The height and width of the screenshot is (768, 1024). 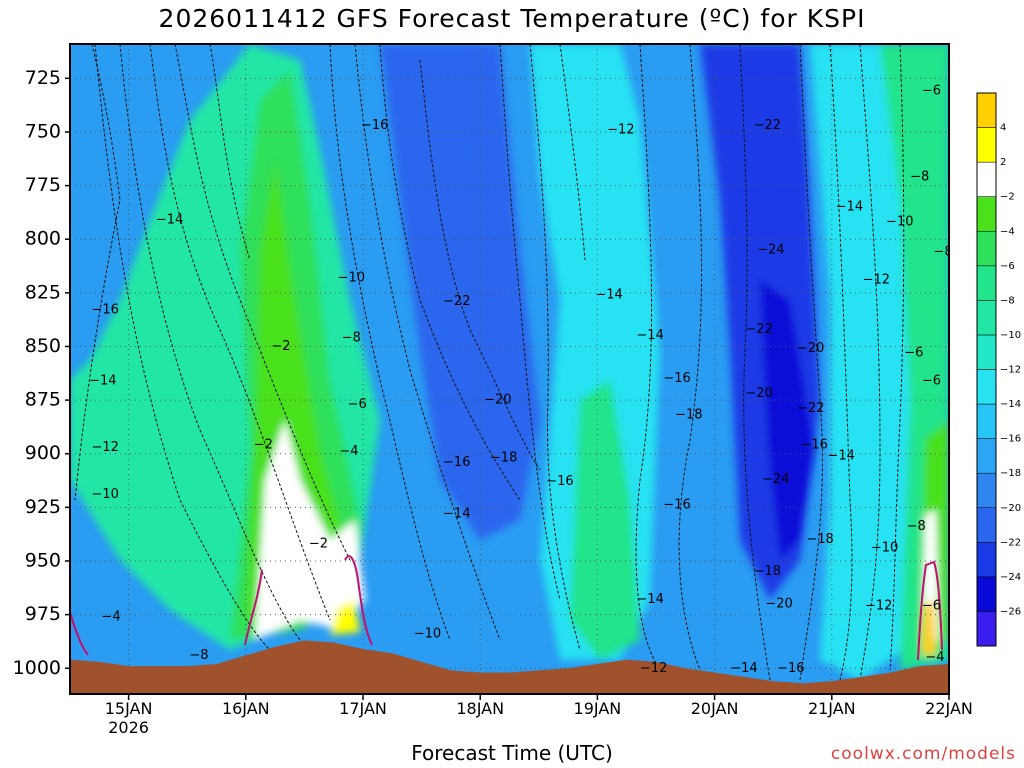 What do you see at coordinates (1007, 197) in the screenshot?
I see `colorbar-label: −2` at bounding box center [1007, 197].